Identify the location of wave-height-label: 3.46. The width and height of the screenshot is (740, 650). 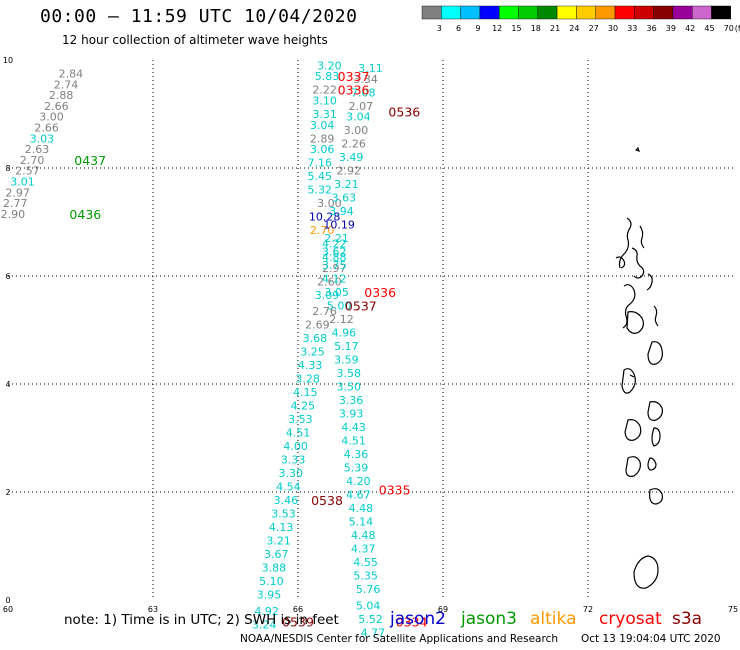
(286, 500).